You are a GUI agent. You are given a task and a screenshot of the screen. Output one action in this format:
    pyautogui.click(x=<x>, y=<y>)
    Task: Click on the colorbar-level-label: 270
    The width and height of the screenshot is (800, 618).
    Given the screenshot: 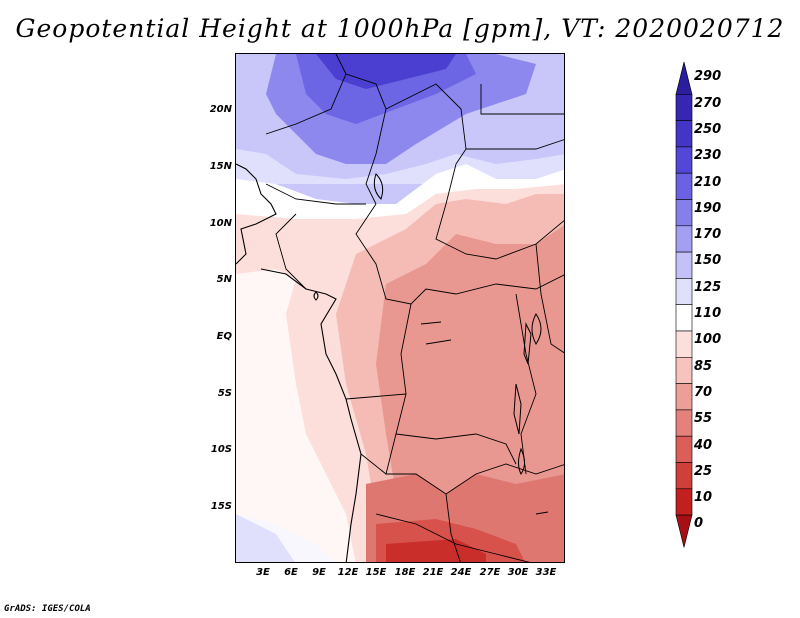 What is the action you would take?
    pyautogui.click(x=708, y=103)
    